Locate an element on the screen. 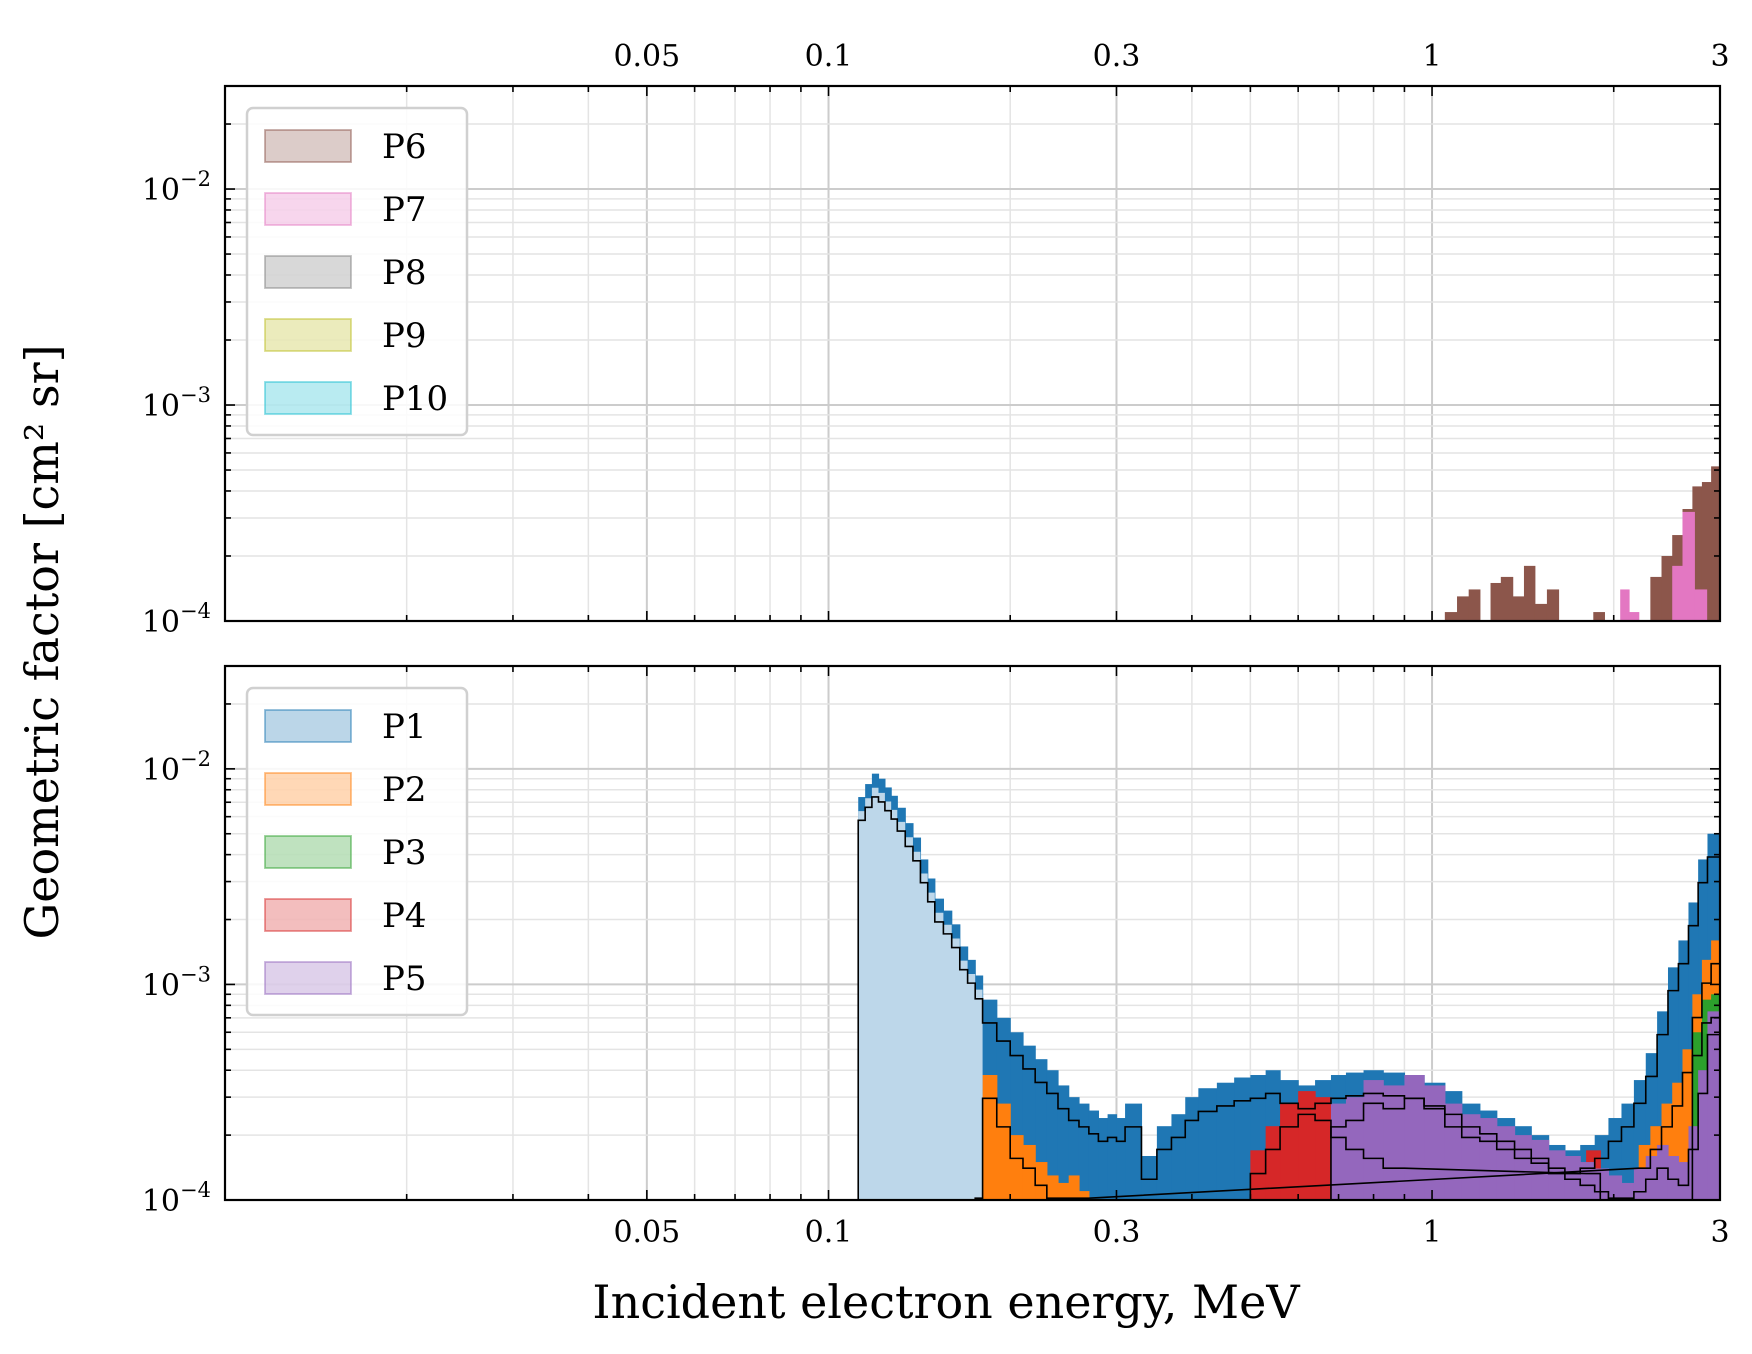  x-tick-label: 0.05 is located at coordinates (646, 1232).